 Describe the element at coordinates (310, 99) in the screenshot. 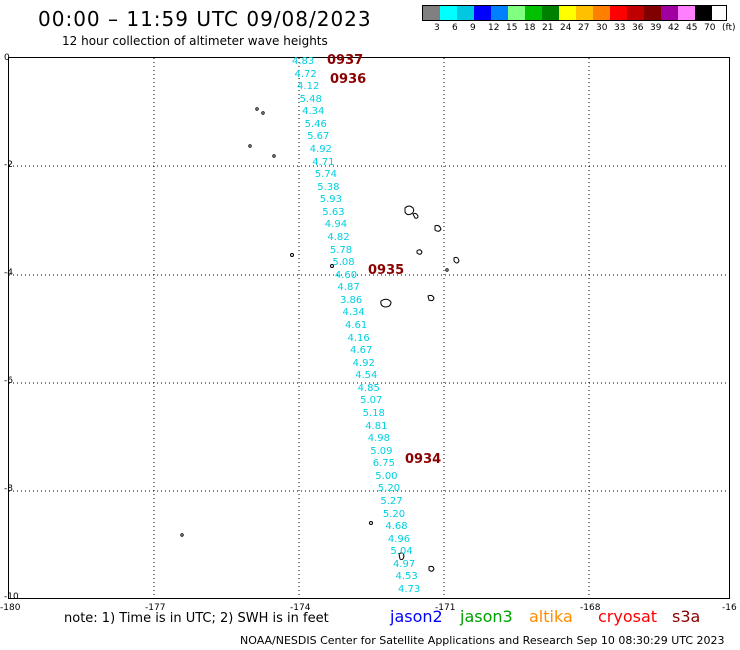

I see `swh-value-label: 5.48` at that location.